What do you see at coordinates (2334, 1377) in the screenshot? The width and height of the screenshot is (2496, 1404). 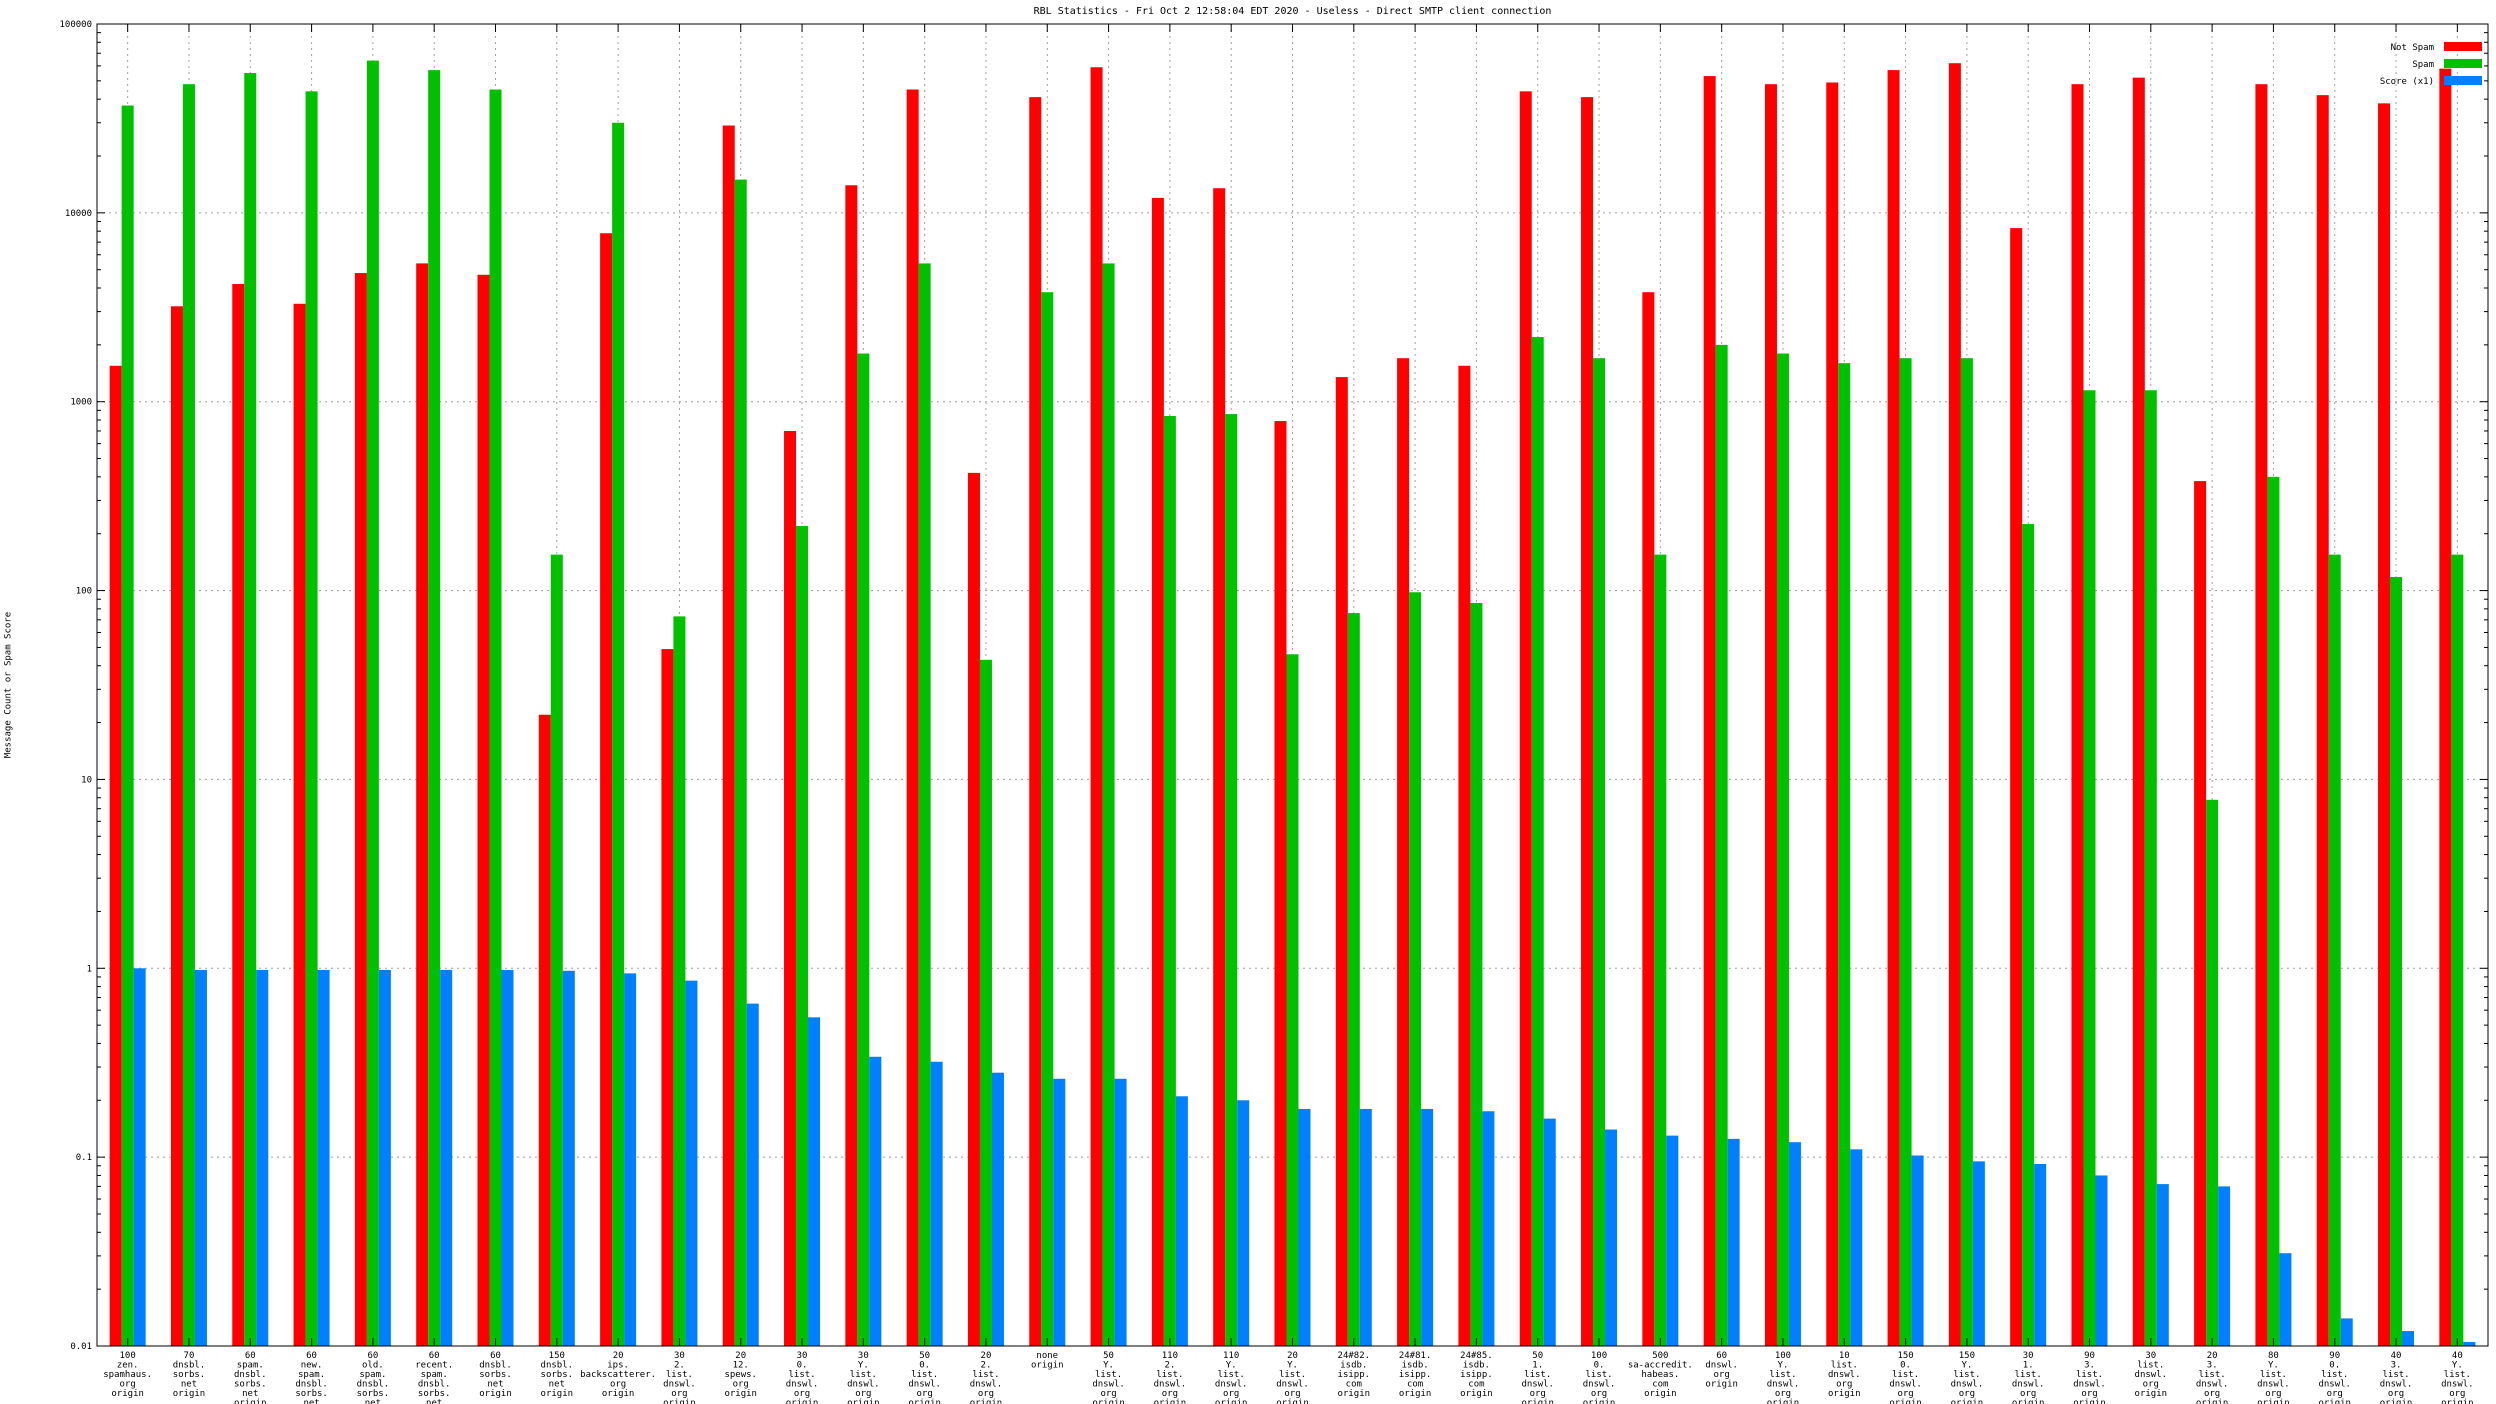 I see `x-tick-label: 90 0. list. dnswl. org origin` at bounding box center [2334, 1377].